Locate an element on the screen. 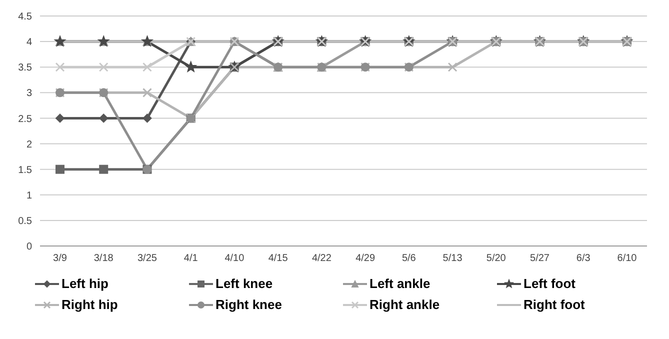  x-tick-label: 4/15 is located at coordinates (278, 258).